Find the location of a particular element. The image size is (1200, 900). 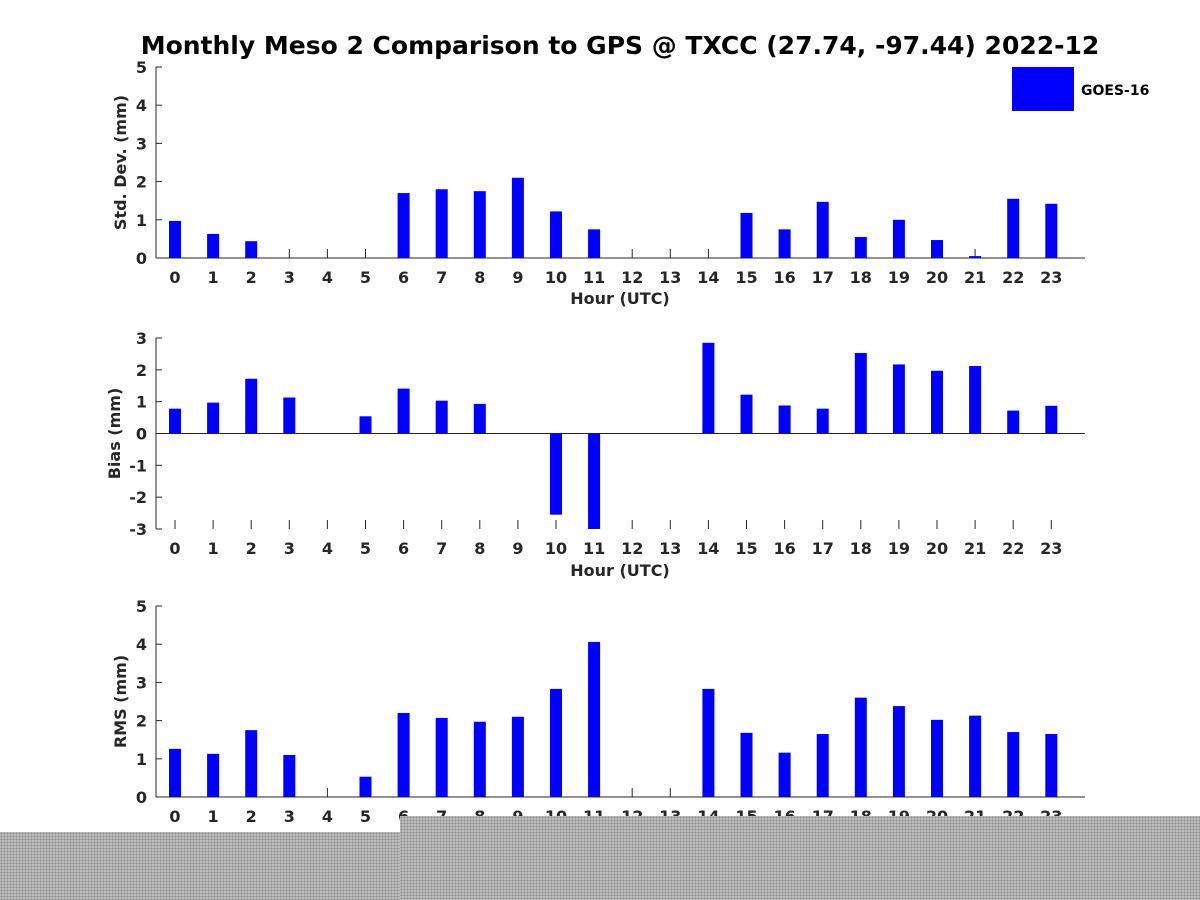

rms-y-tick-label: 4 is located at coordinates (141, 644).